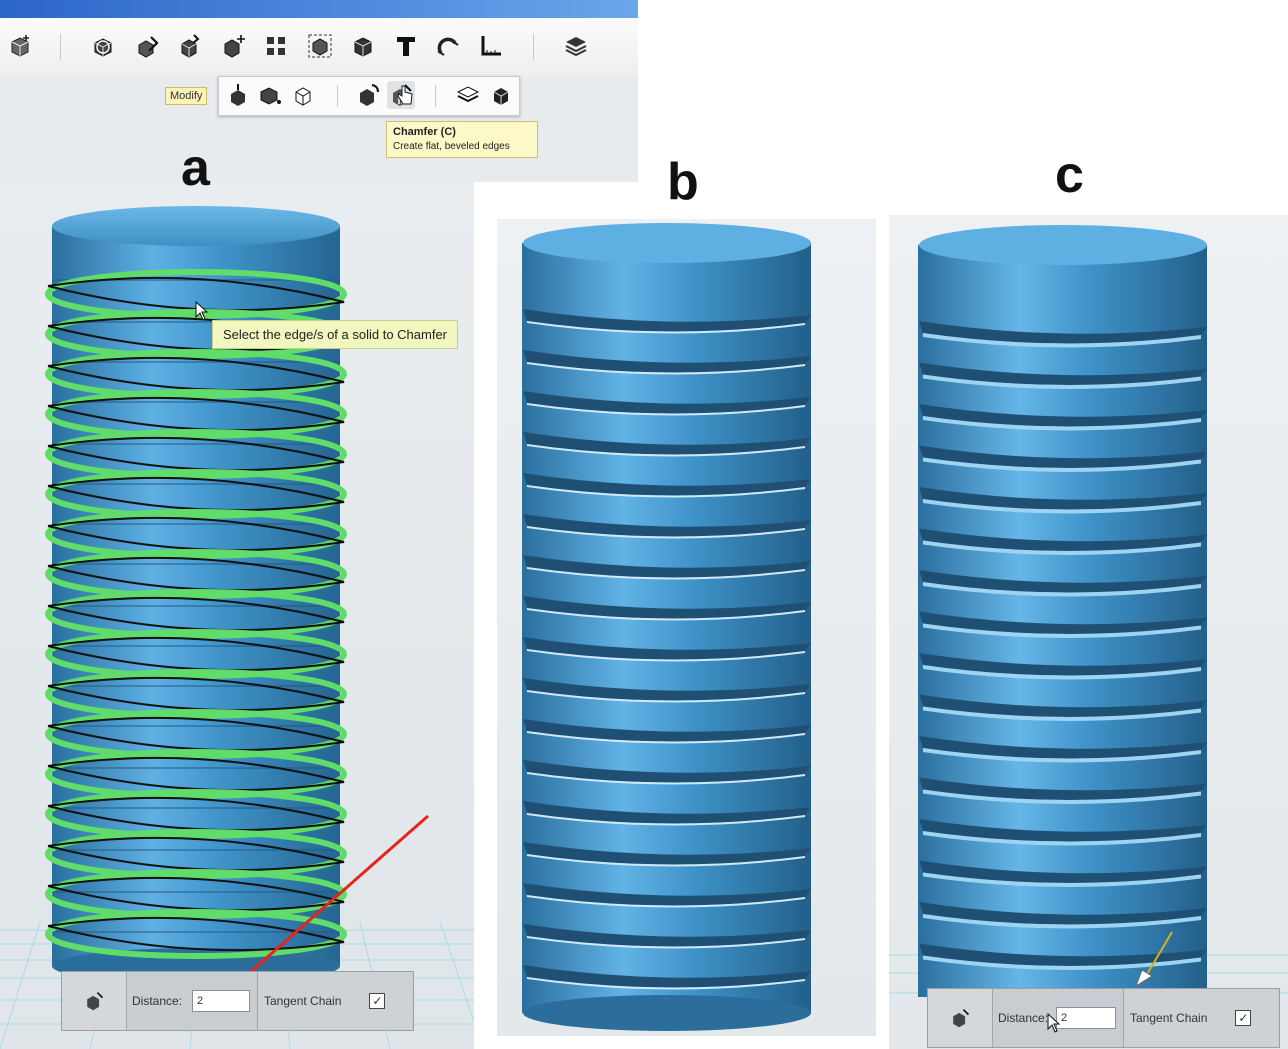  I want to click on fillet-icon, so click(368, 95).